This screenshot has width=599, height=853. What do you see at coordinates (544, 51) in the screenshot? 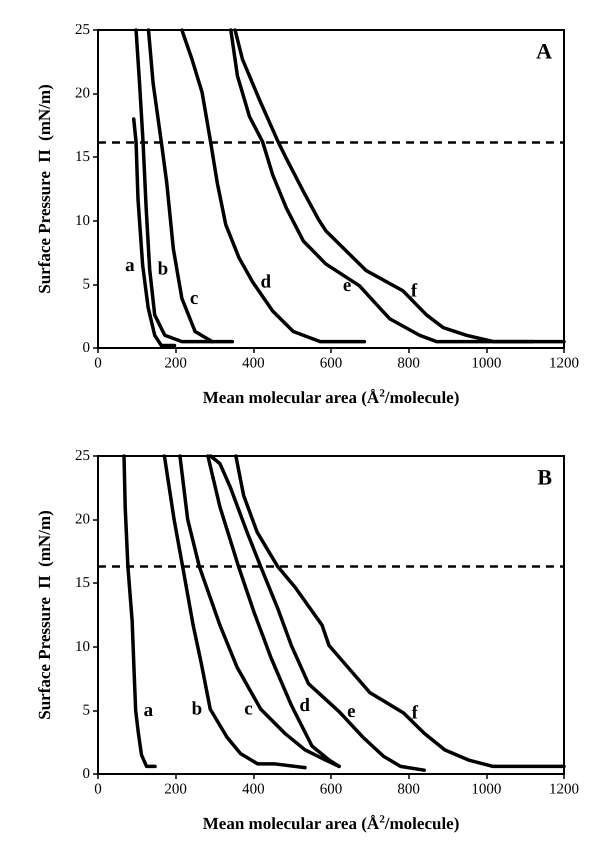
I see `annotation: A` at bounding box center [544, 51].